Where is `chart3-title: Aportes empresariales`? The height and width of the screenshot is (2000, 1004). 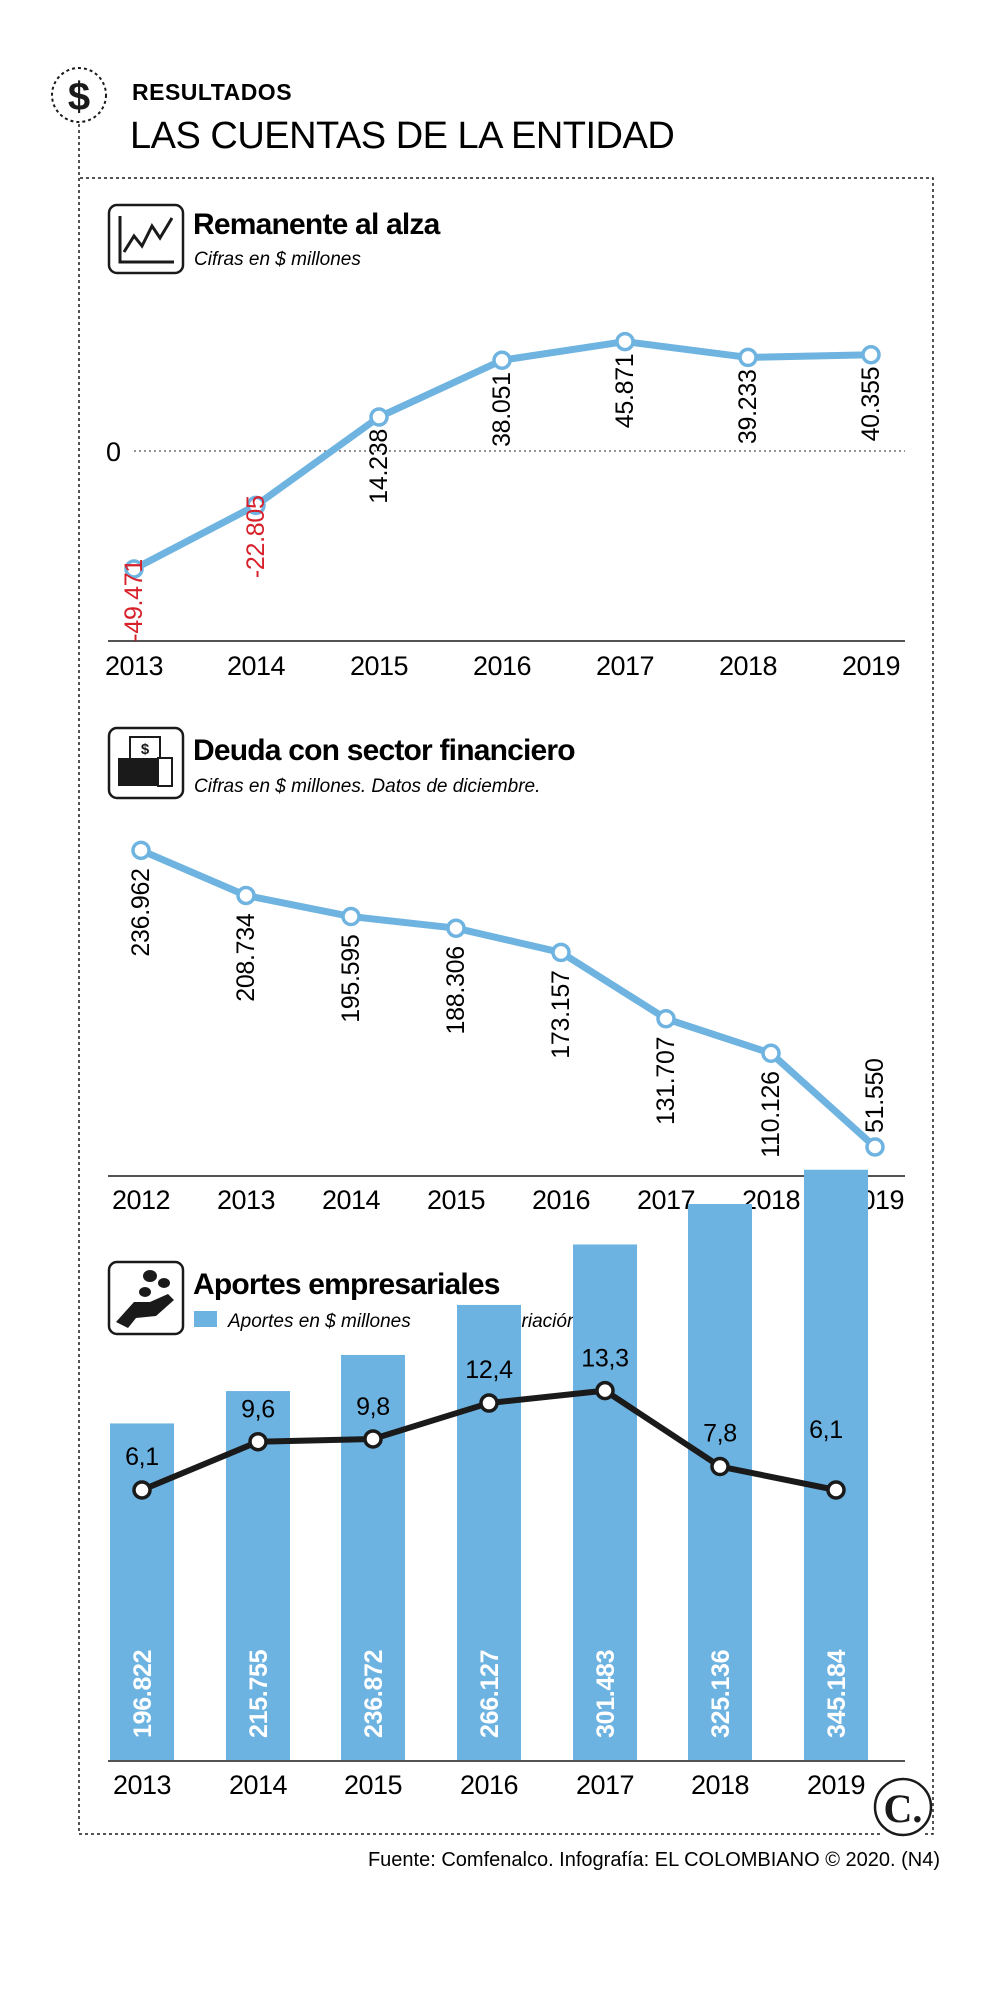 chart3-title: Aportes empresariales is located at coordinates (346, 1284).